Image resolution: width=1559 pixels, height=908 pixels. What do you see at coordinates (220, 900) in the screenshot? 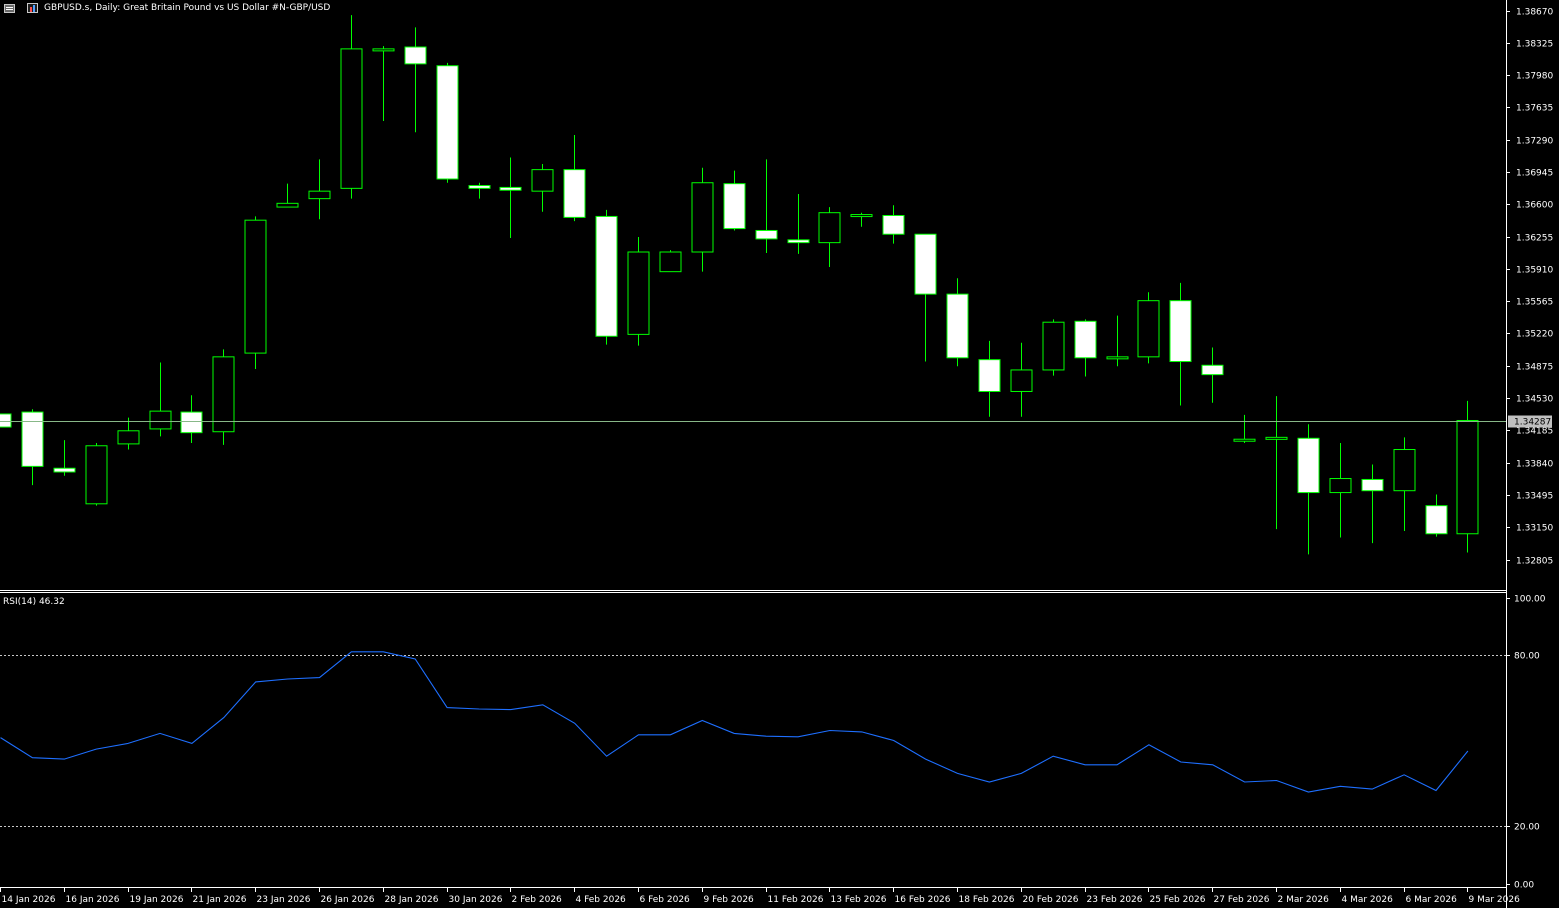
I see `time-tick-label: 21 Jan 2026` at bounding box center [220, 900].